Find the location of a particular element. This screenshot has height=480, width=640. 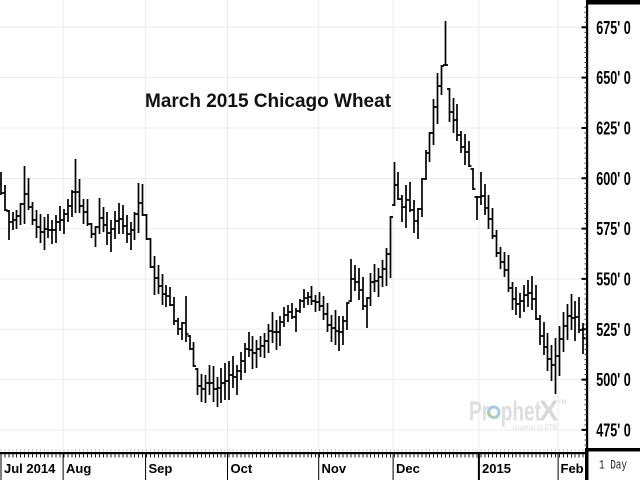

svg-text: 625' 0 is located at coordinates (613, 129).